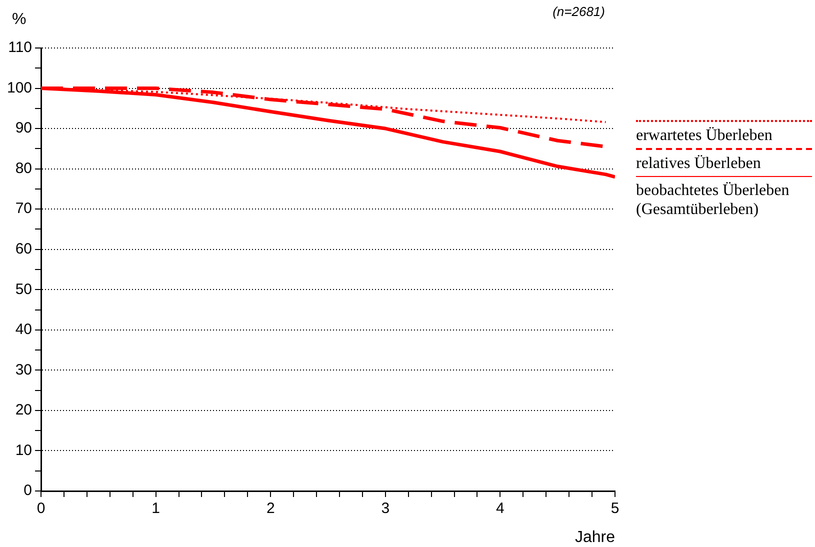 Image resolution: width=815 pixels, height=547 pixels. What do you see at coordinates (23, 450) in the screenshot?
I see `y-tick-label: 10` at bounding box center [23, 450].